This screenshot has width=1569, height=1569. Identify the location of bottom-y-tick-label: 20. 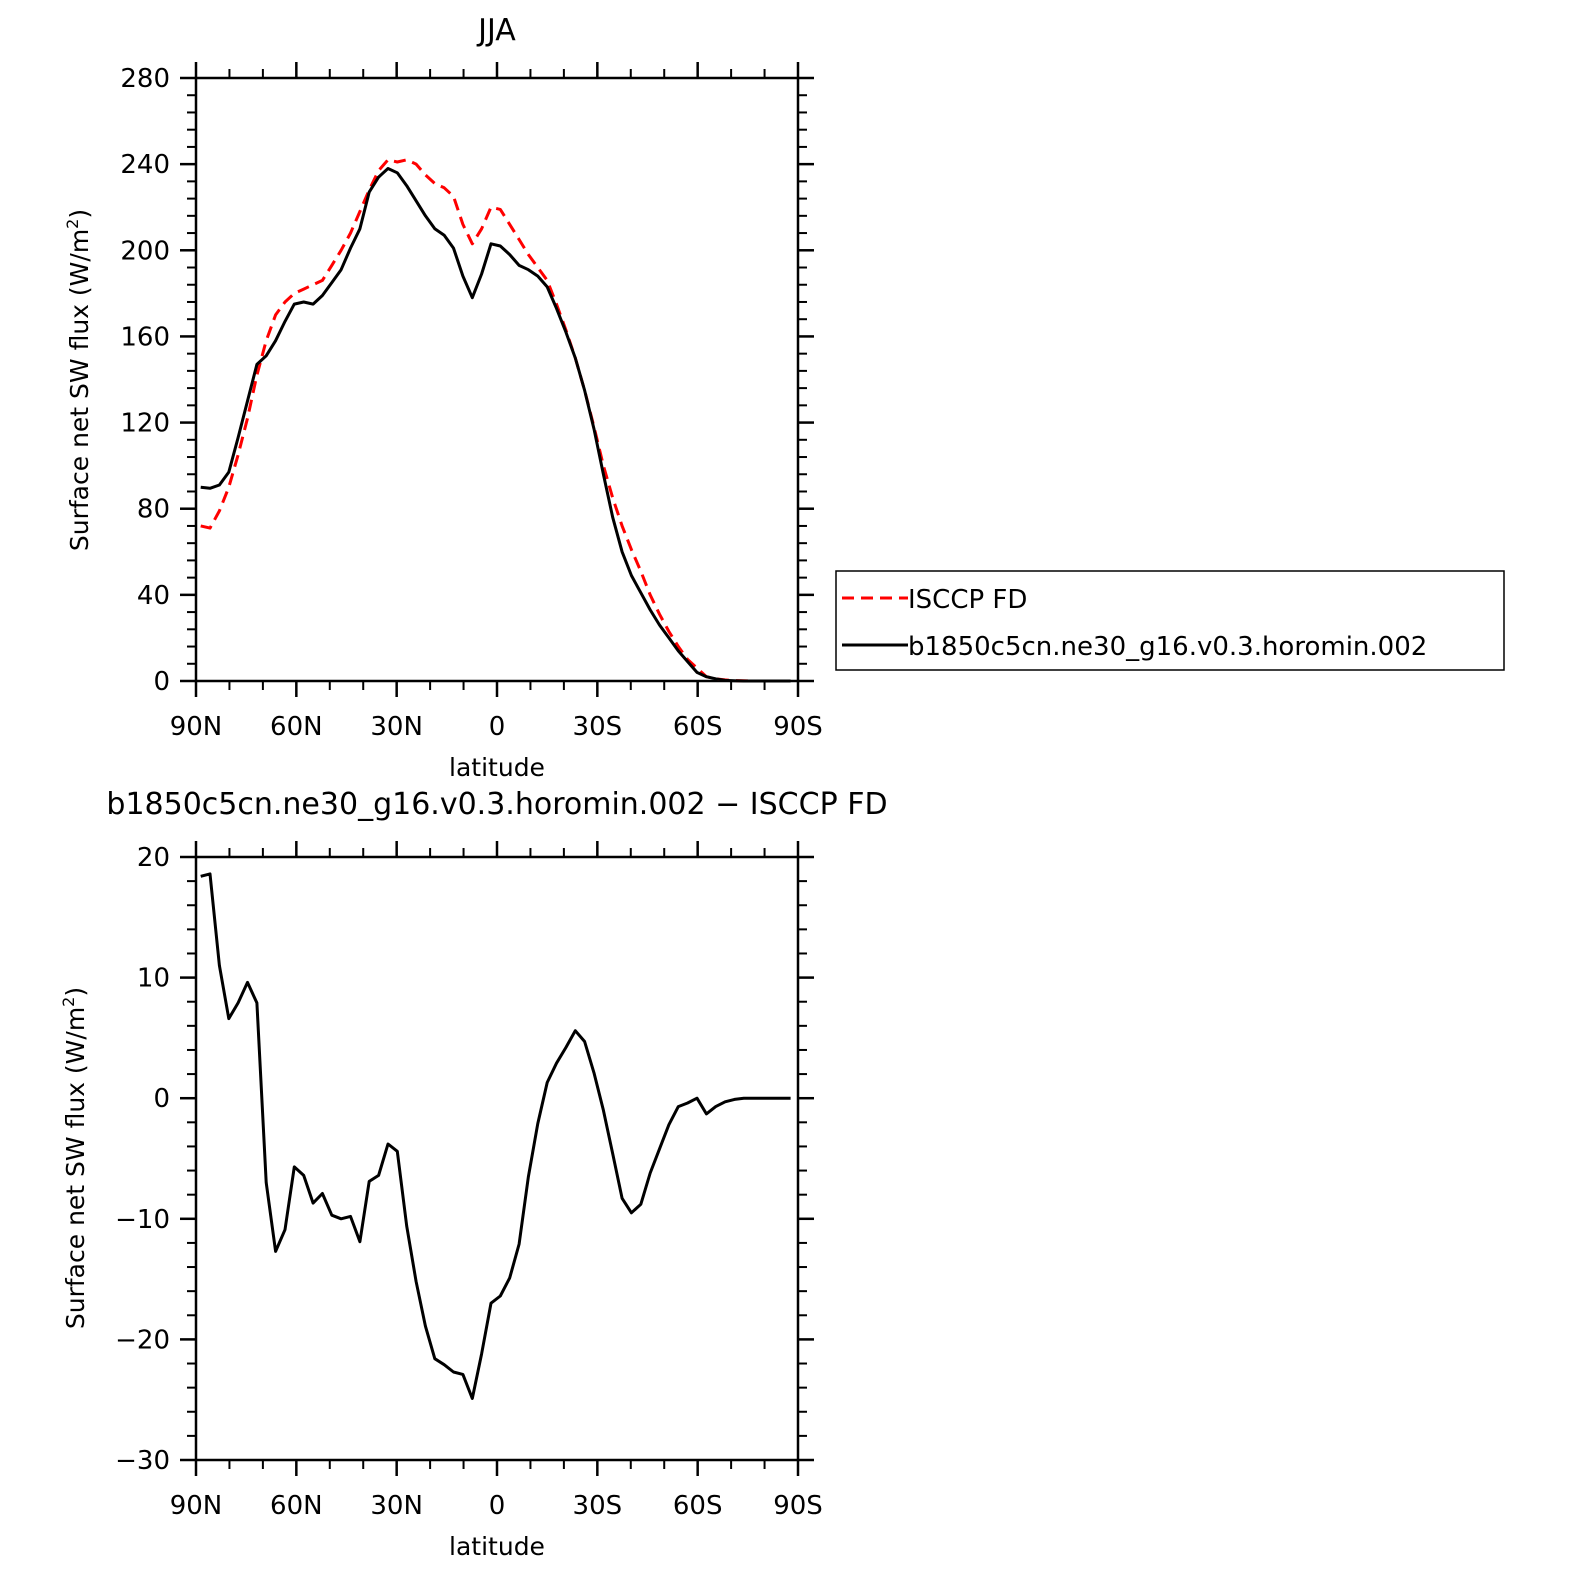
(153, 858).